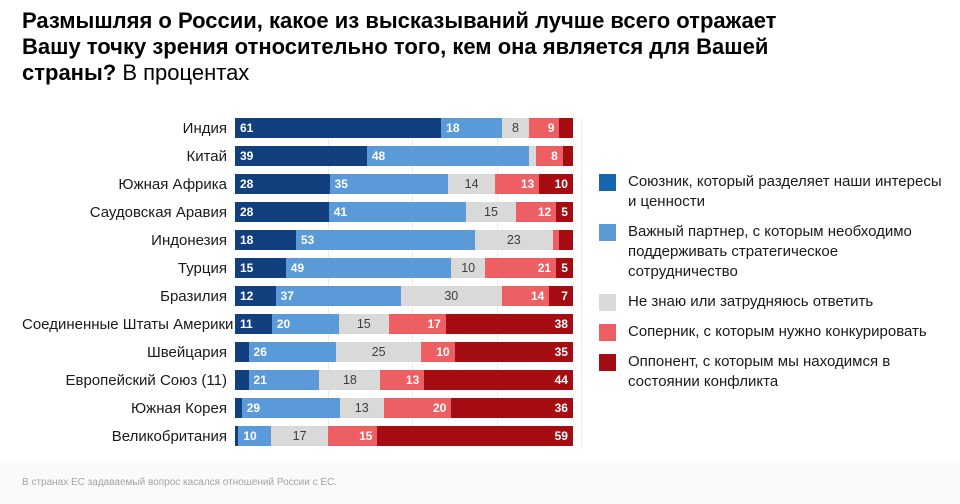  What do you see at coordinates (498, 380) in the screenshot?
I see `bar-segment: 44` at bounding box center [498, 380].